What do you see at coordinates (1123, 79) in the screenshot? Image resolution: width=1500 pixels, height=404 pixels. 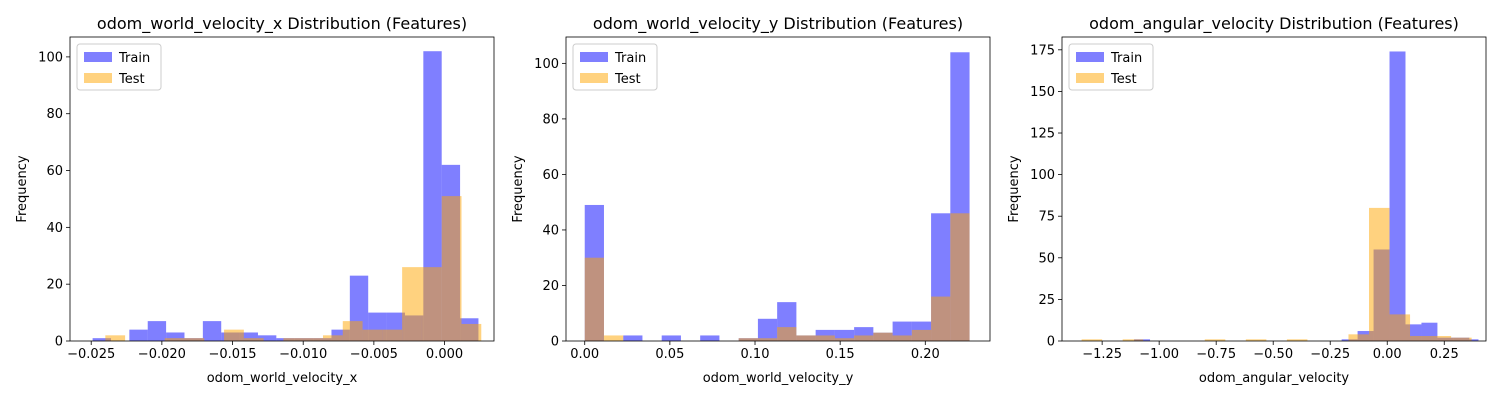 I see `legend-label-test: Test` at bounding box center [1123, 79].